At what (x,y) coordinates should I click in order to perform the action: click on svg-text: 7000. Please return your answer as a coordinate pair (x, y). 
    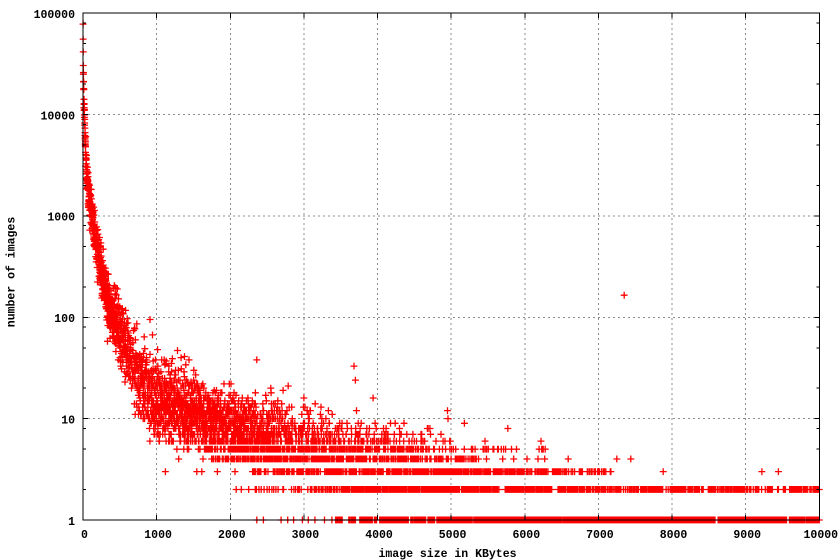
    Looking at the image, I should click on (600, 535).